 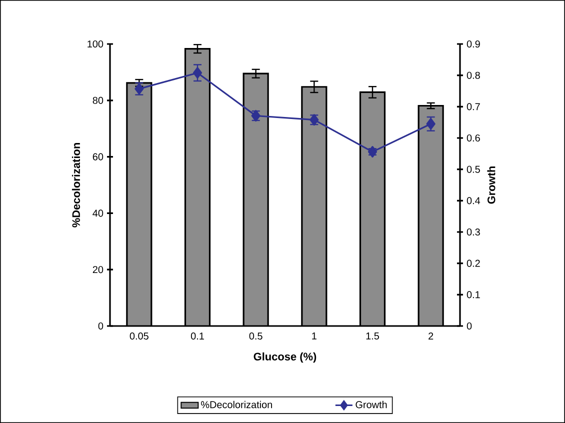 What do you see at coordinates (101, 326) in the screenshot?
I see `y-tick-label: 0` at bounding box center [101, 326].